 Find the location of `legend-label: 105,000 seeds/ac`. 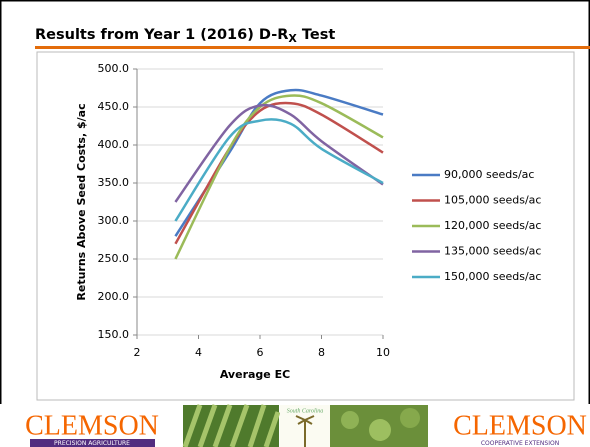

legend-label: 105,000 seeds/ac is located at coordinates (492, 200).